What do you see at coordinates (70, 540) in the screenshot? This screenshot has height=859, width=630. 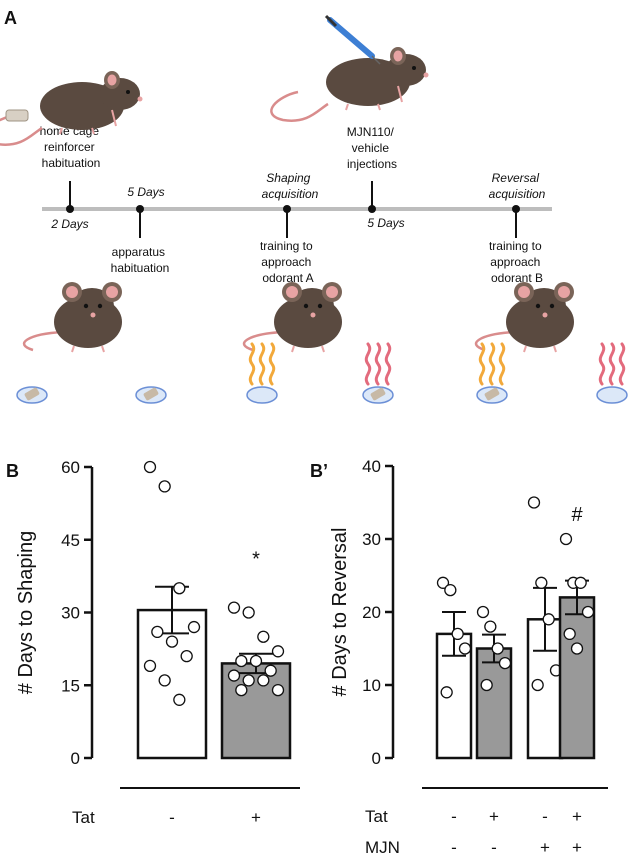 I see `y-tick-label-45: 45` at bounding box center [70, 540].